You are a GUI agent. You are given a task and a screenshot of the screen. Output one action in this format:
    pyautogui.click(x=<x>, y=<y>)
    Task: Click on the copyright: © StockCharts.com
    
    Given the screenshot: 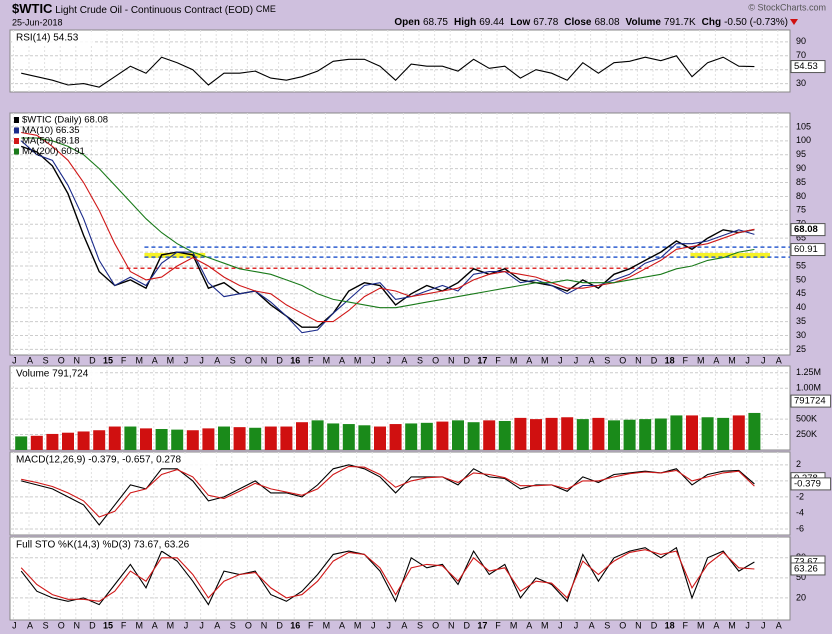 What is the action you would take?
    pyautogui.click(x=787, y=7)
    